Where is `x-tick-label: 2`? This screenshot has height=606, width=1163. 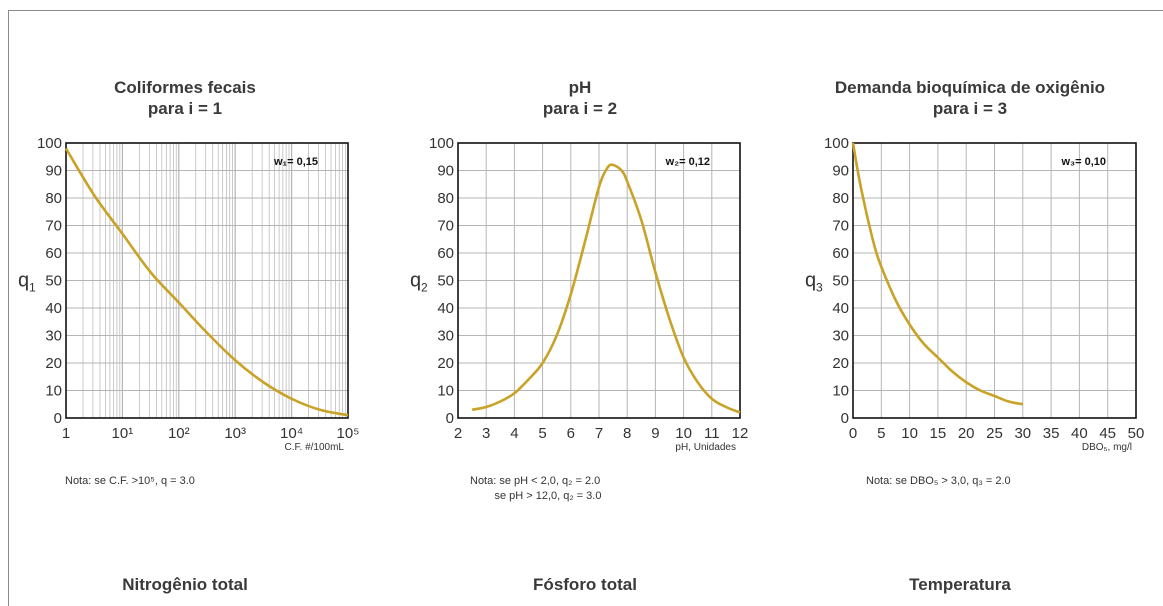 x-tick-label: 2 is located at coordinates (458, 433).